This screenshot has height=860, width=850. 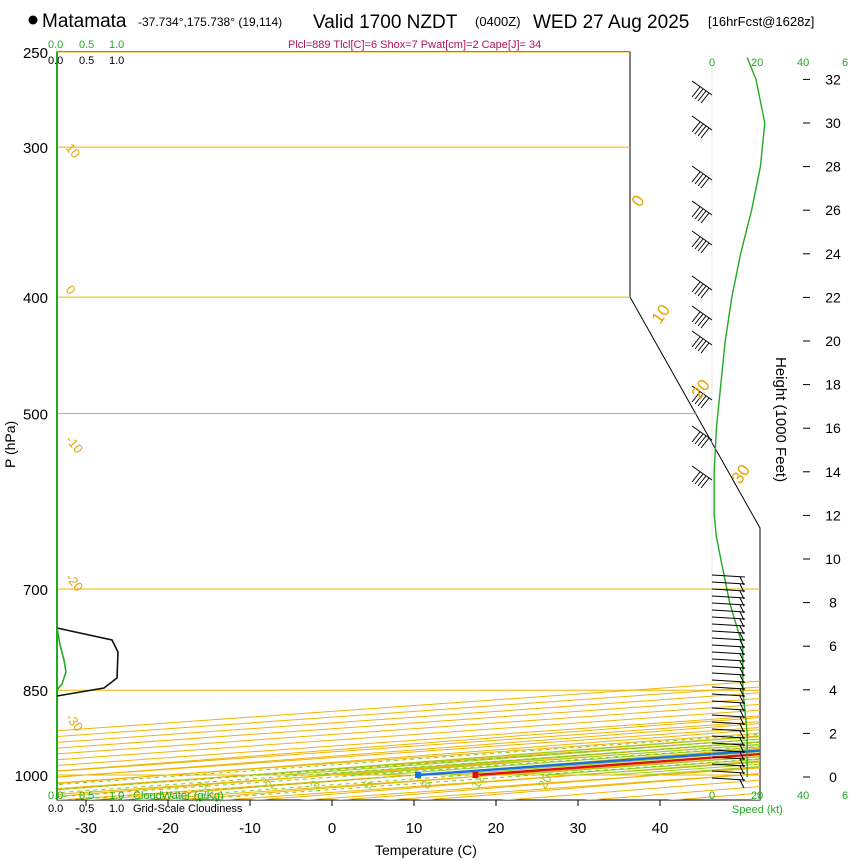 What do you see at coordinates (780, 419) in the screenshot?
I see `height-axis-label: Height (1000 Feet)` at bounding box center [780, 419].